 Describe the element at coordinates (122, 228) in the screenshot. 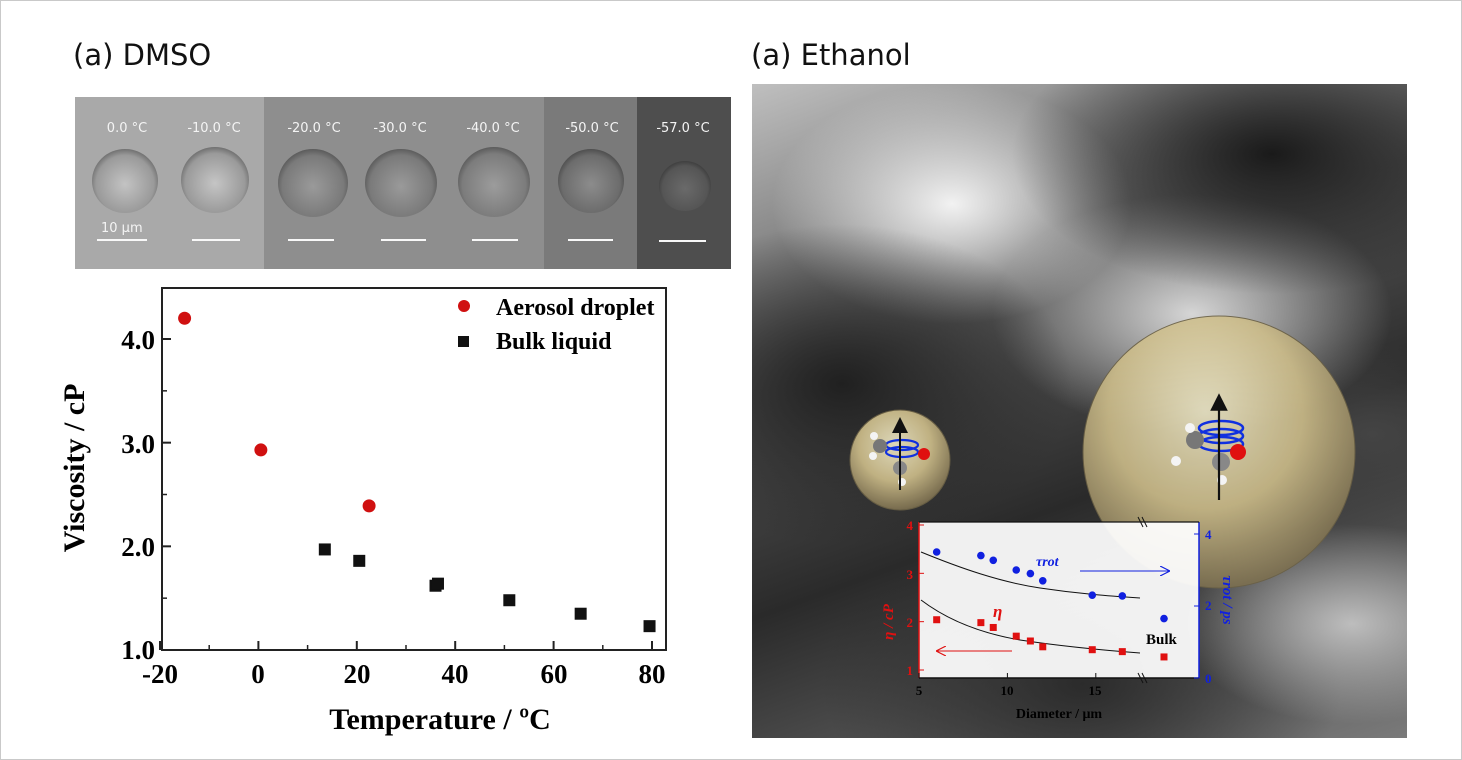

I see `scale-bar-label: 10 μm` at that location.